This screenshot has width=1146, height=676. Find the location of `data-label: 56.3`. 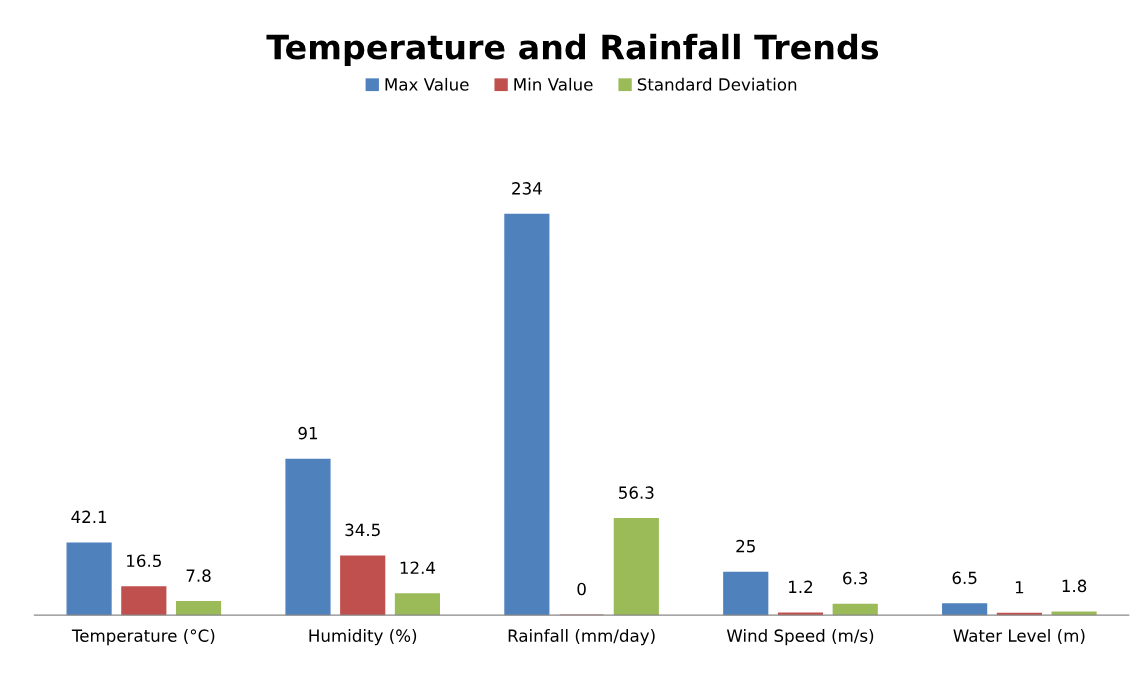

data-label: 56.3 is located at coordinates (636, 492).